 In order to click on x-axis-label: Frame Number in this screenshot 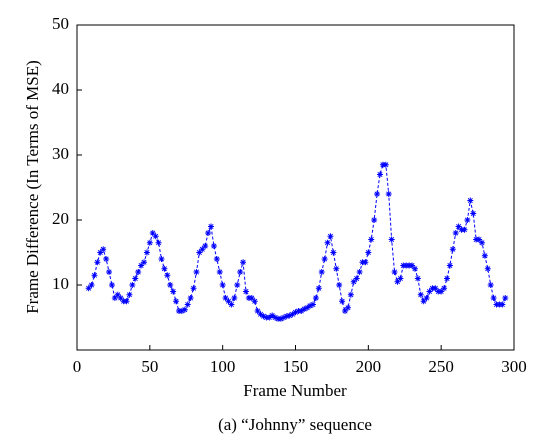, I will do `click(295, 390)`.